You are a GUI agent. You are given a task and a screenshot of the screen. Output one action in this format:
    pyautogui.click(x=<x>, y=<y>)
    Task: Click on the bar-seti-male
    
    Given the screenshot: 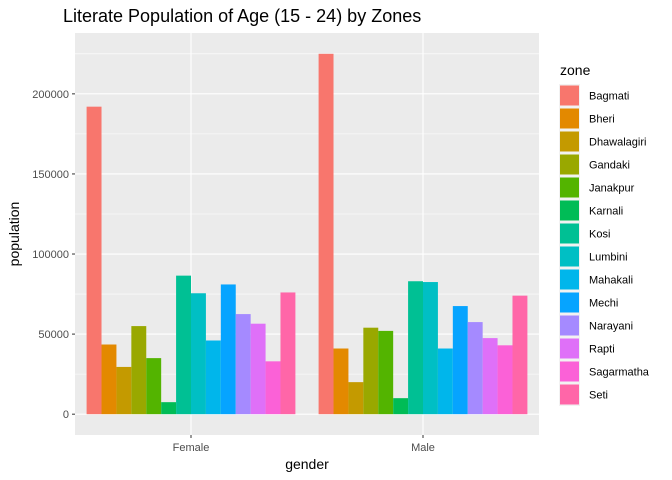 What is the action you would take?
    pyautogui.click(x=520, y=355)
    